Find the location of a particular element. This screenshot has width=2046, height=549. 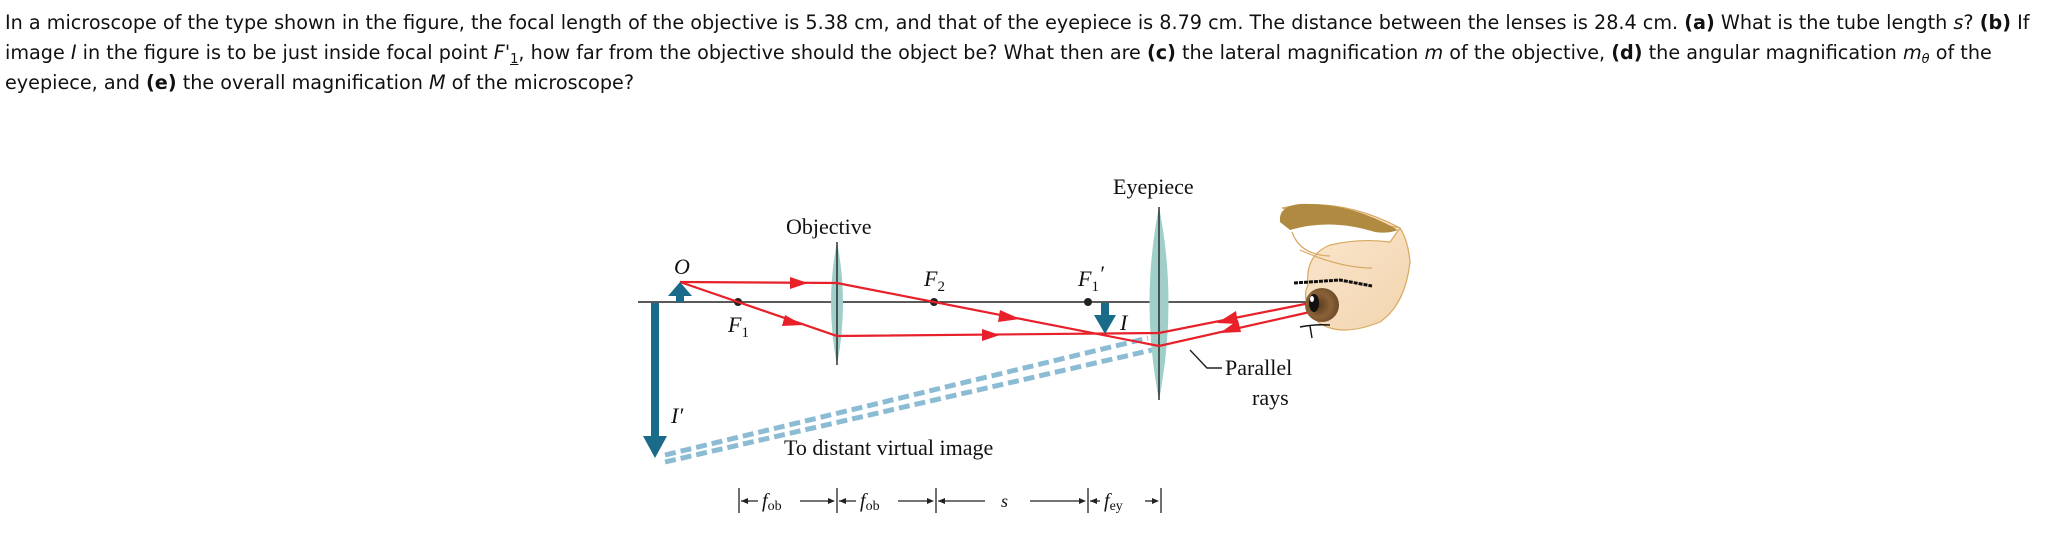

virtual-ray-lines is located at coordinates (908, 400).